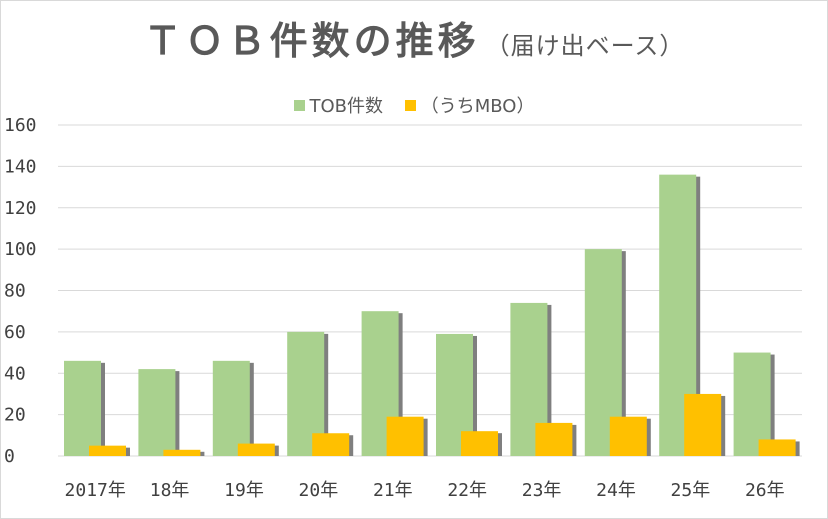  What do you see at coordinates (20, 166) in the screenshot?
I see `y-tick-label: 140` at bounding box center [20, 166].